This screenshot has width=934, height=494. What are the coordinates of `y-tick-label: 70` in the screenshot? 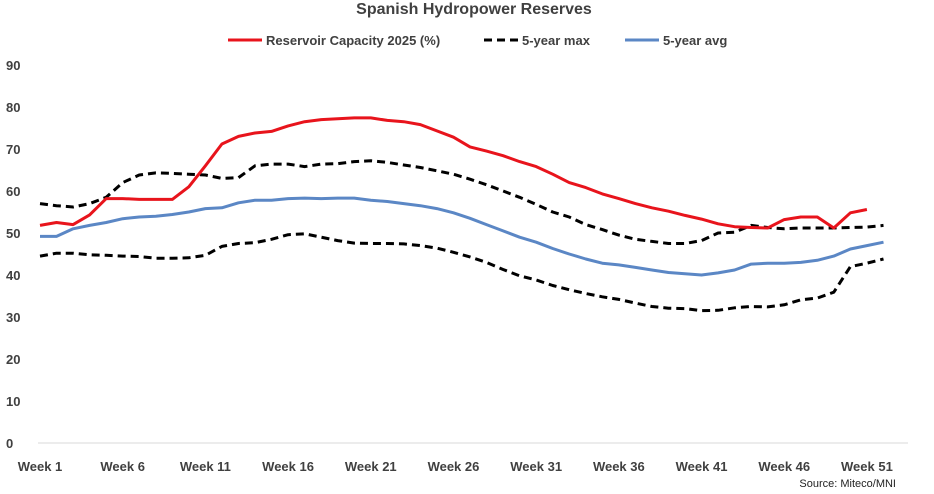 It's located at (13, 149).